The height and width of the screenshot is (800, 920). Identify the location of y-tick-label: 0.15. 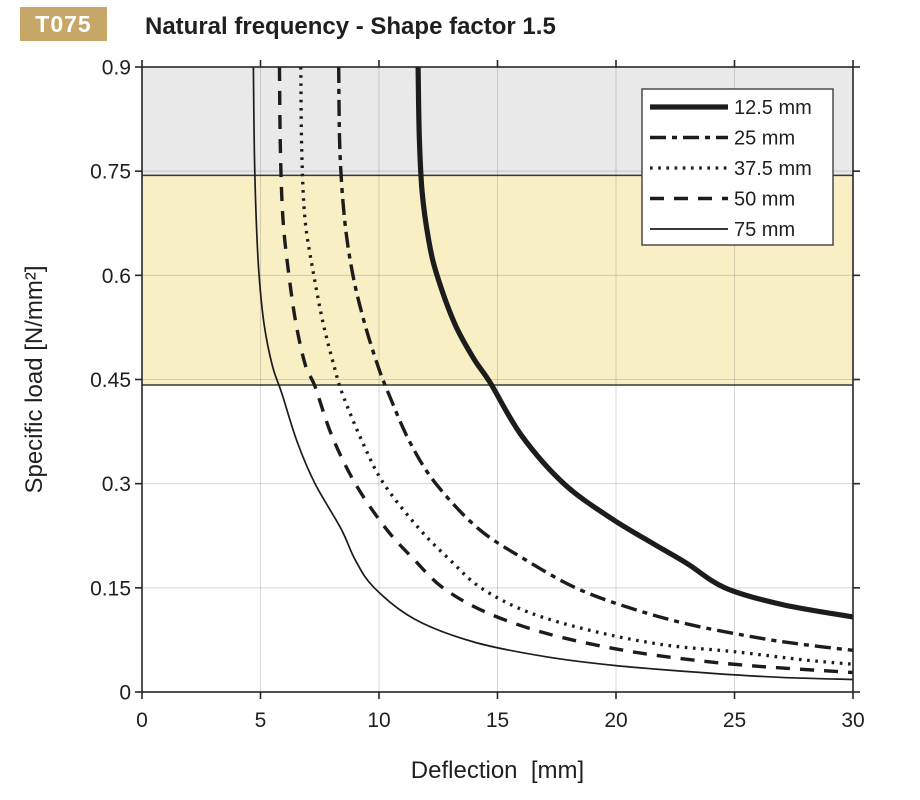
(110, 588).